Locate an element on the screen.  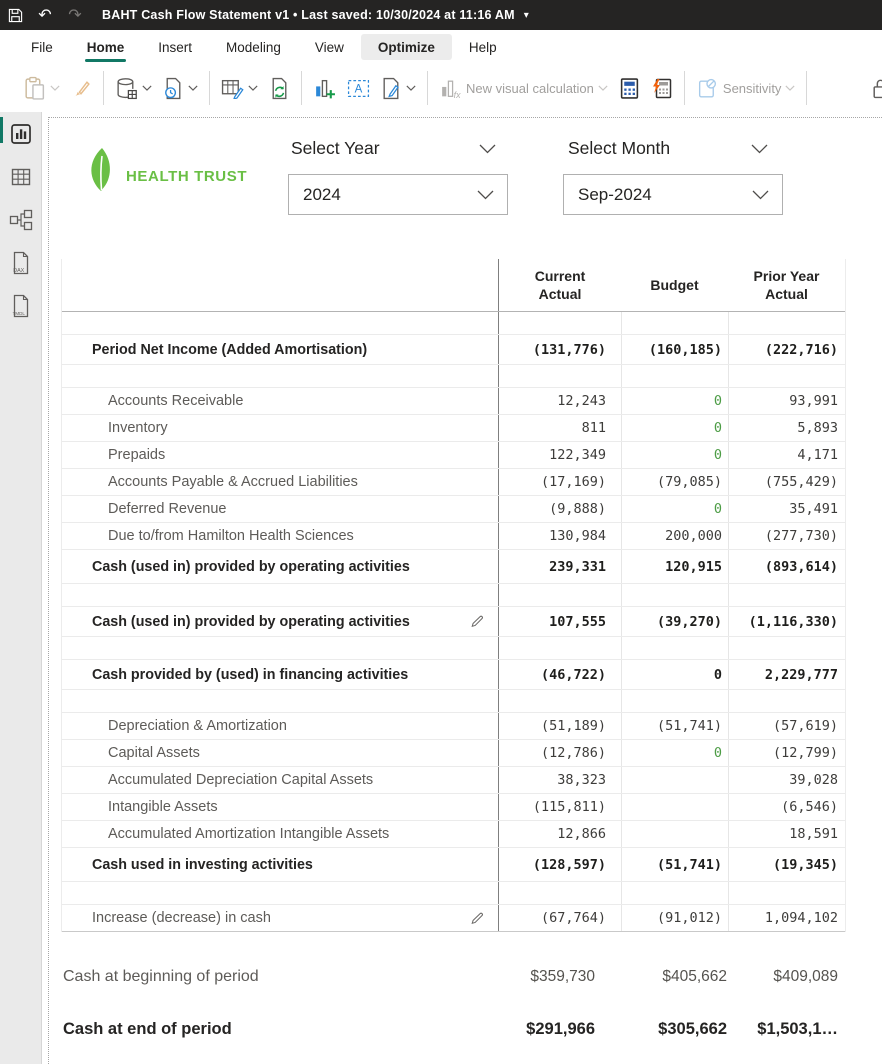
value-cell: (893,614) is located at coordinates (786, 566).